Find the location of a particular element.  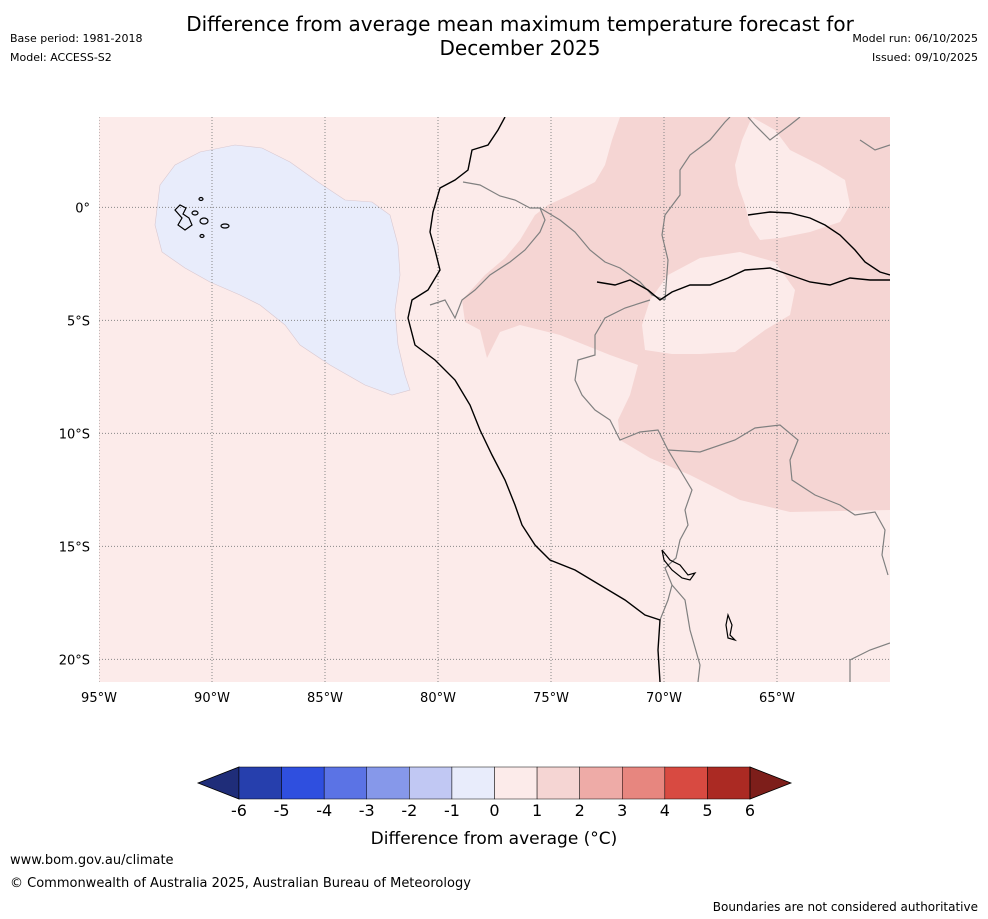

negro-river is located at coordinates (818, 243).